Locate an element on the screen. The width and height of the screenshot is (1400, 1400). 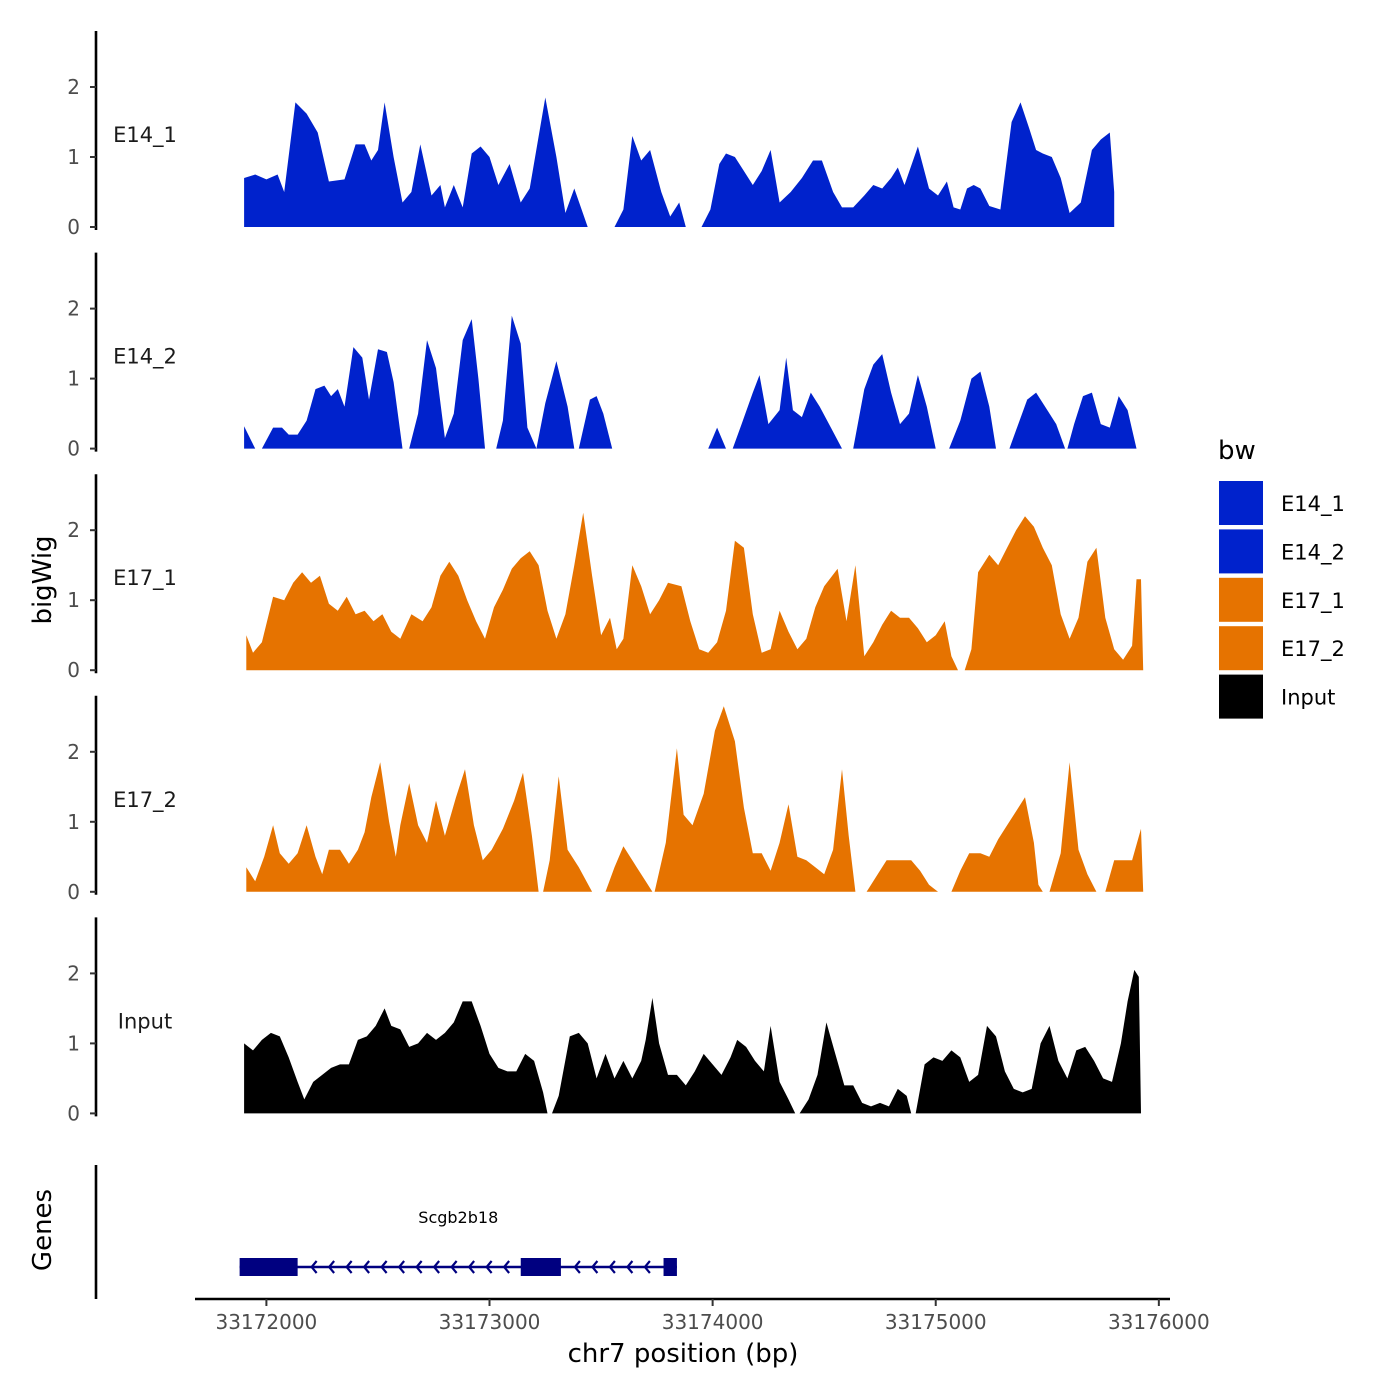
legend-label: E17_1 is located at coordinates (1313, 601).